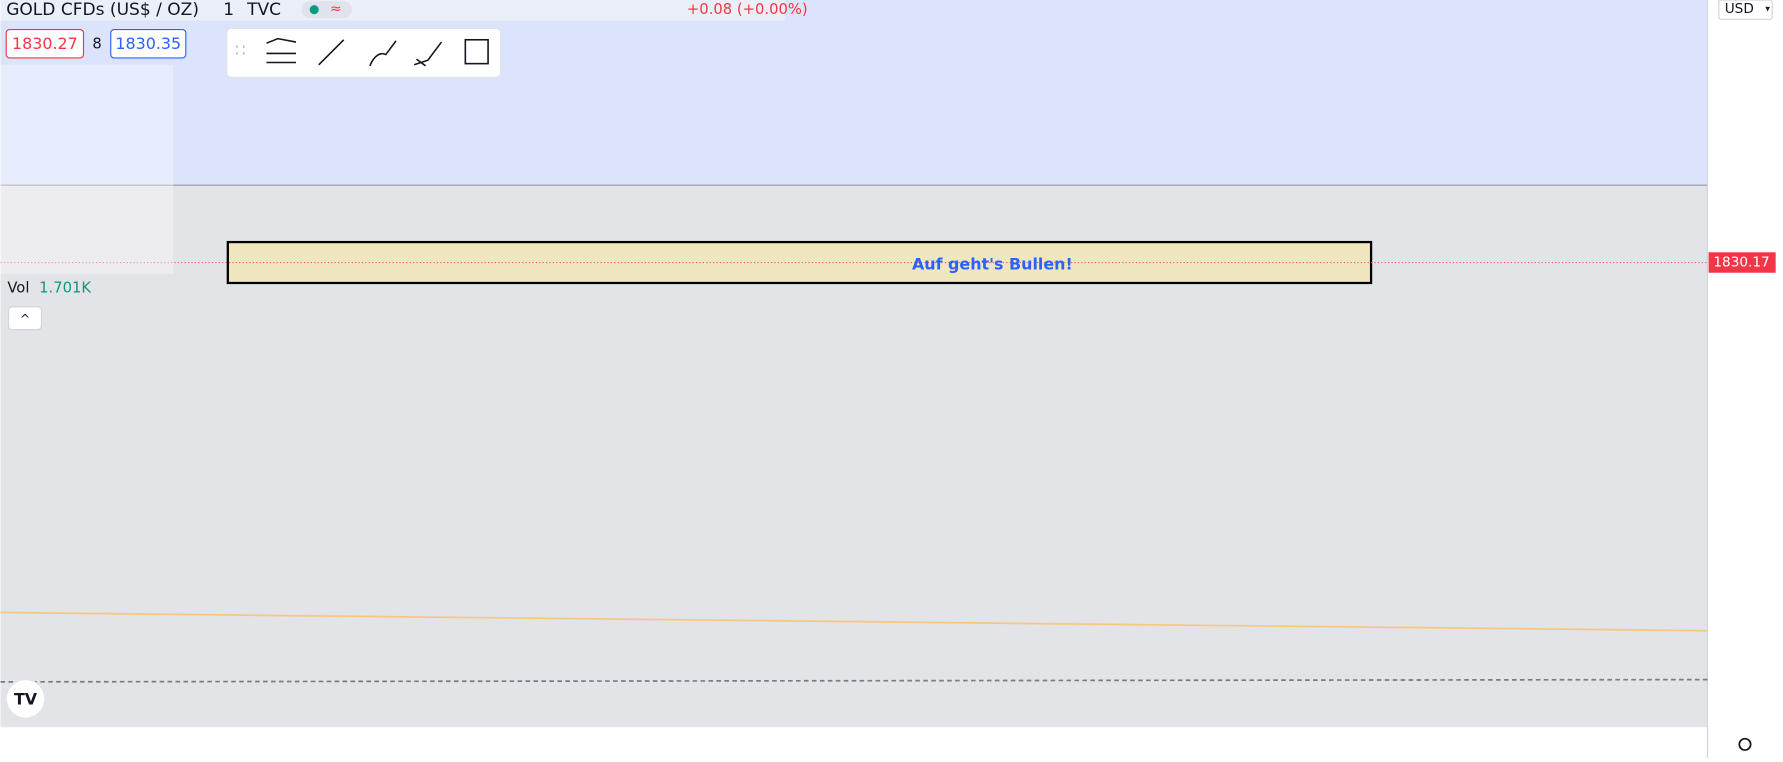 Image resolution: width=1783 pixels, height=762 pixels. I want to click on time-axis, so click(854, 742).